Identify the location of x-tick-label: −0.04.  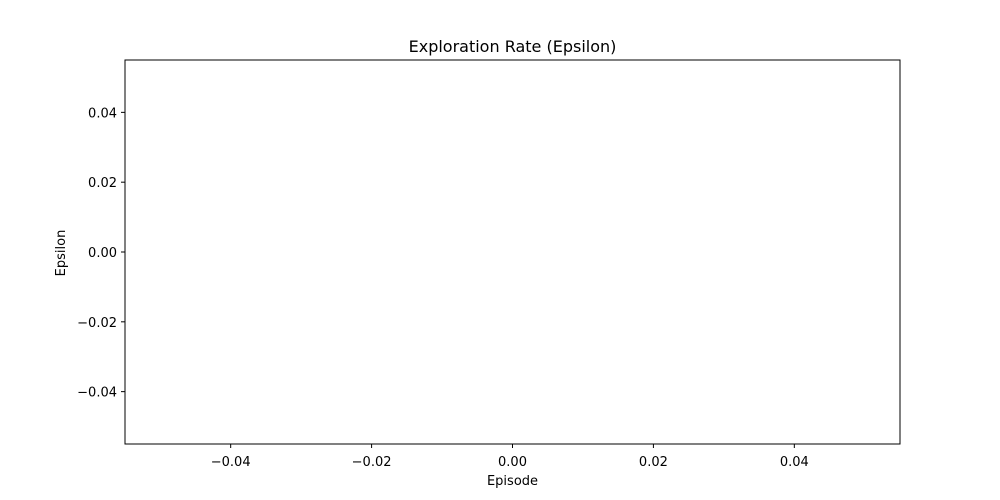
(231, 462).